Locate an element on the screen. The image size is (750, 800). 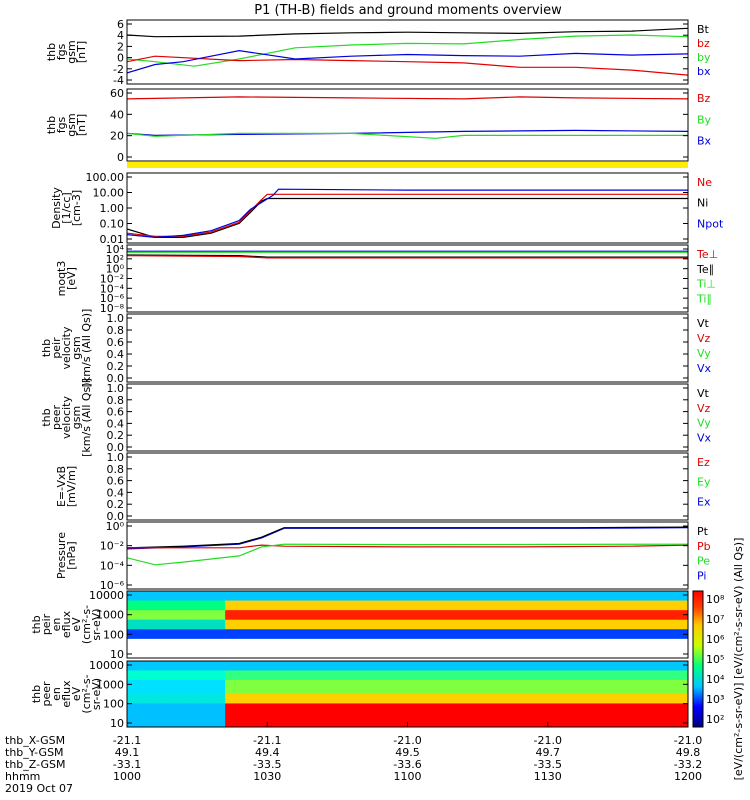
ylabel-line: fgs is located at coordinates (61, 51).